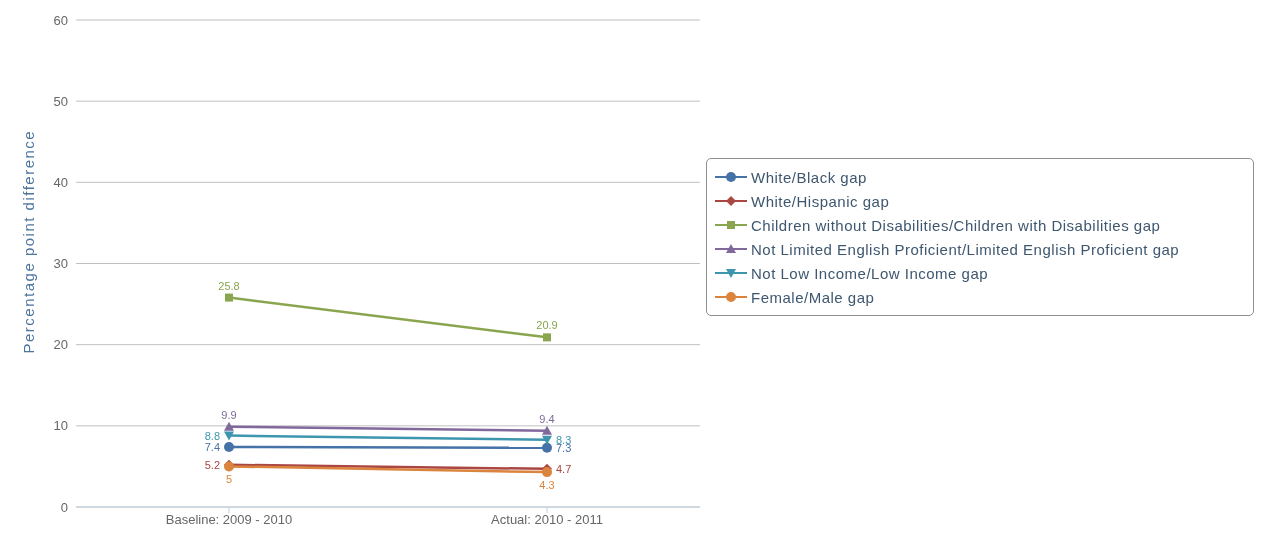 The image size is (1272, 535). Describe the element at coordinates (564, 468) in the screenshot. I see `data-label: 4.7` at that location.